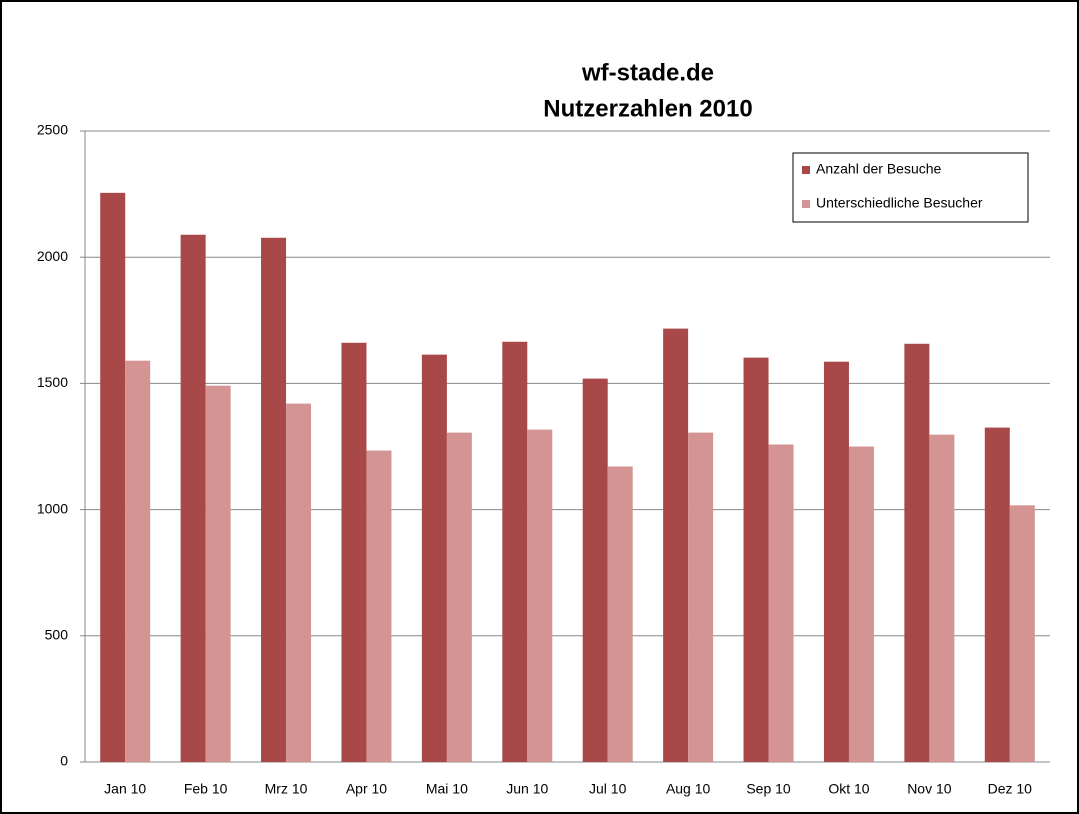 This screenshot has width=1079, height=814. What do you see at coordinates (929, 789) in the screenshot?
I see `x-tick-label: Nov 10` at bounding box center [929, 789].